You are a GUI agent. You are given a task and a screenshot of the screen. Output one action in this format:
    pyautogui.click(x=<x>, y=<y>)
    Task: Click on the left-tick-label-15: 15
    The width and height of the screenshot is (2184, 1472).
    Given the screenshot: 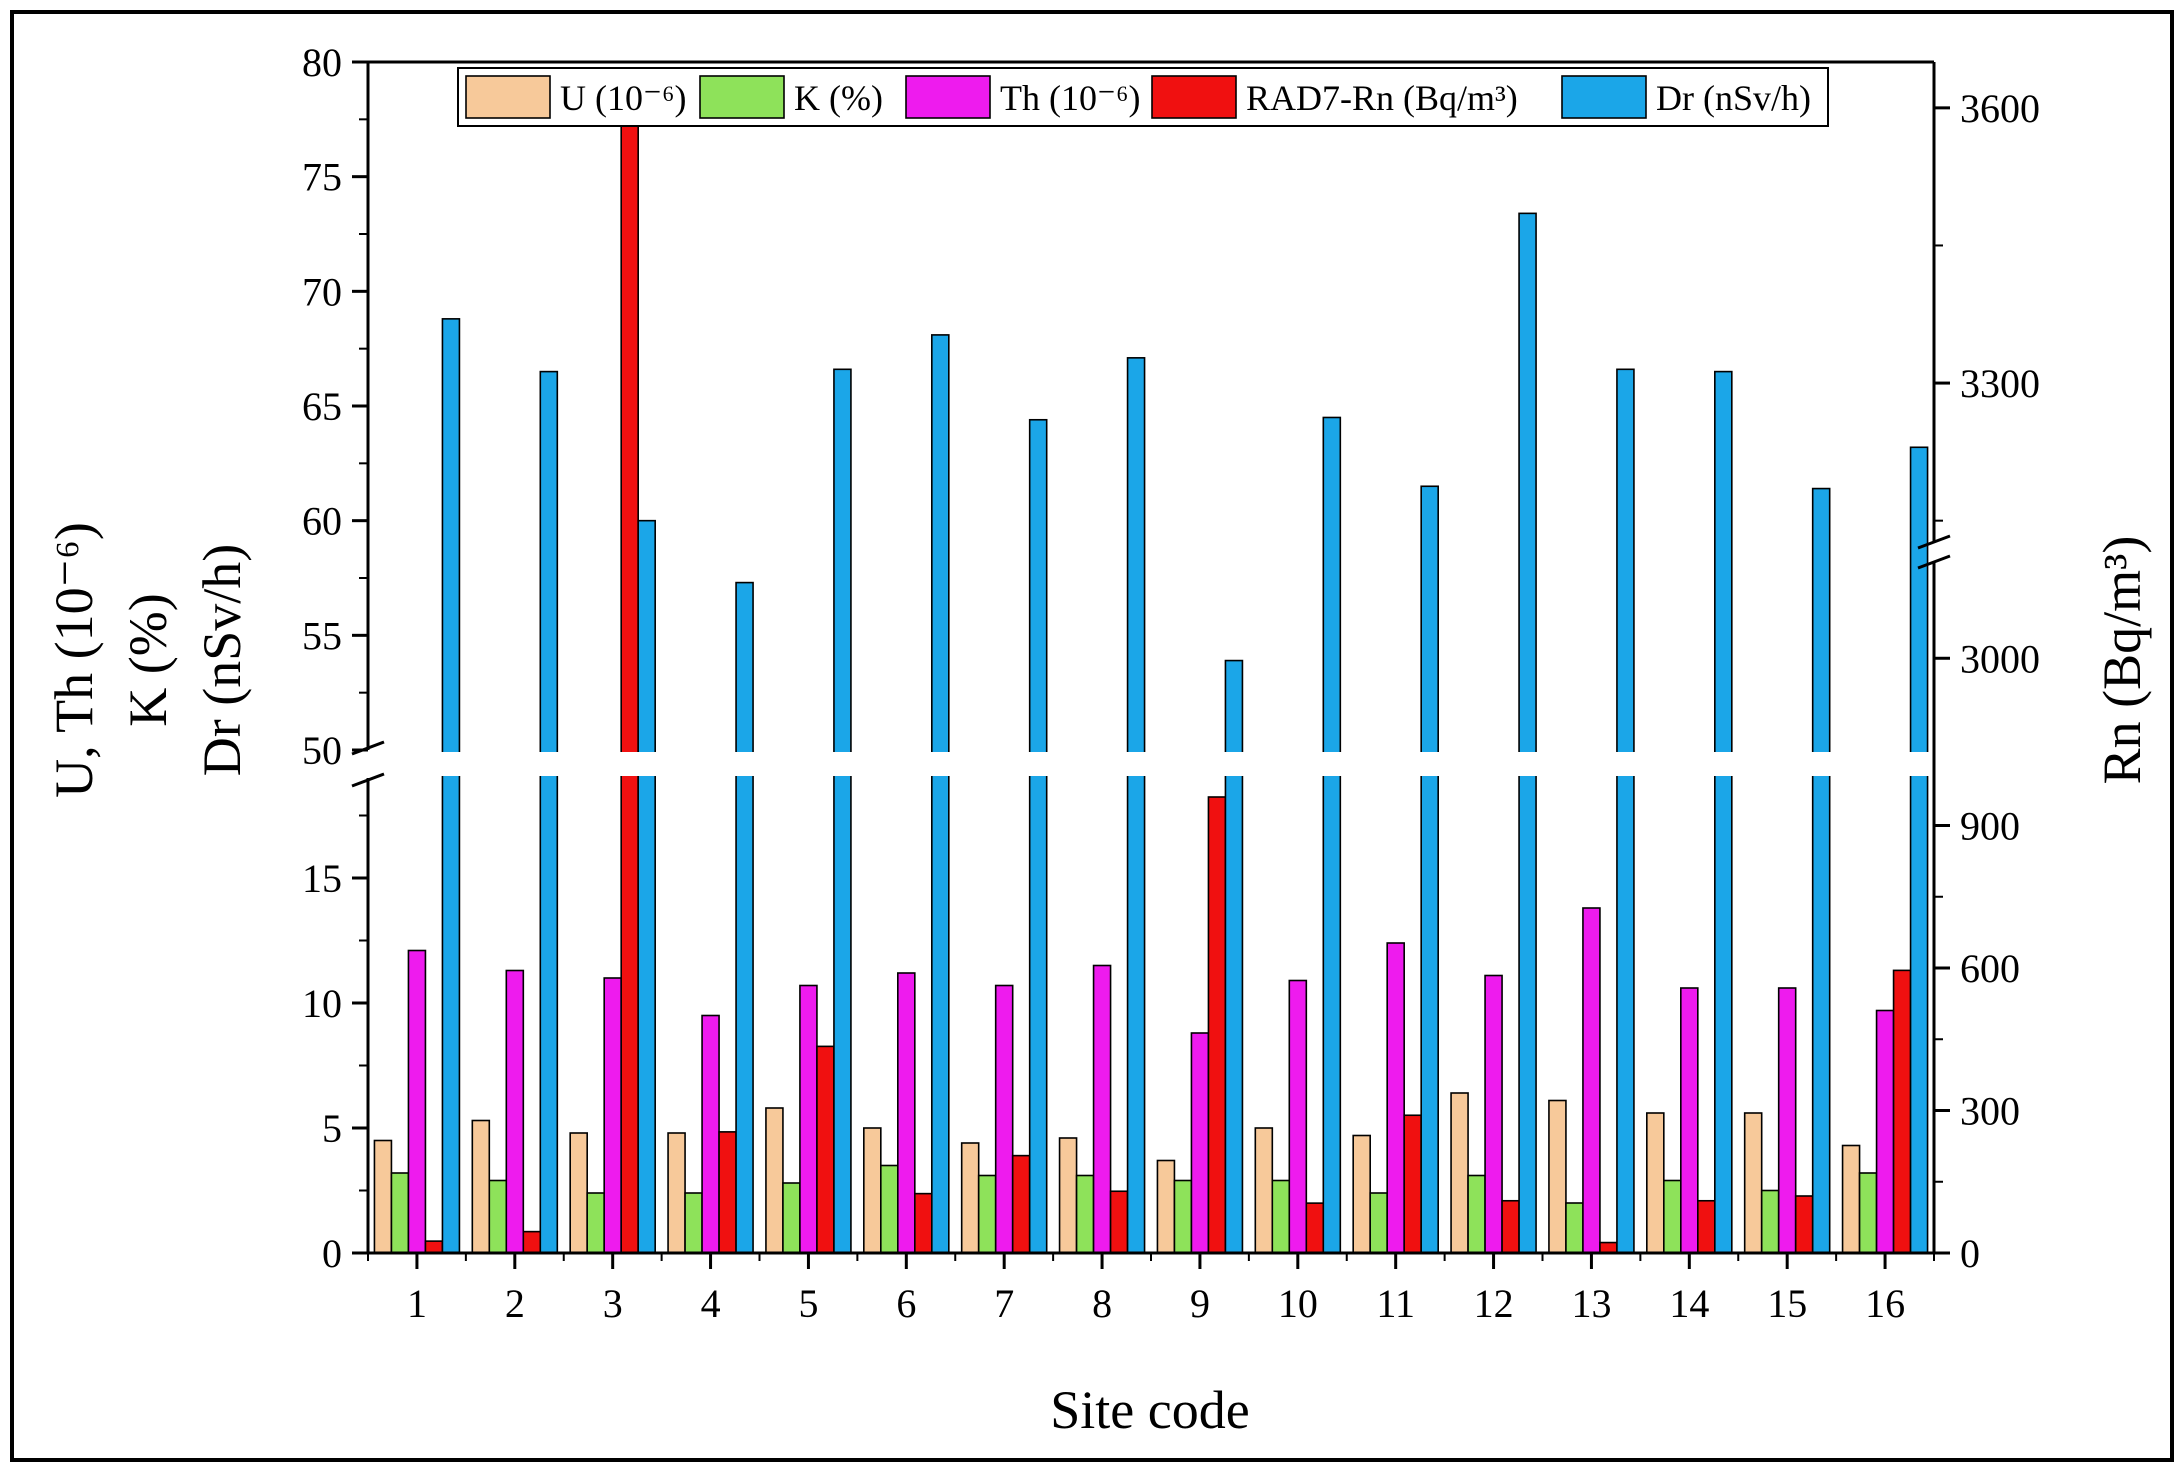 What is the action you would take?
    pyautogui.click(x=322, y=878)
    